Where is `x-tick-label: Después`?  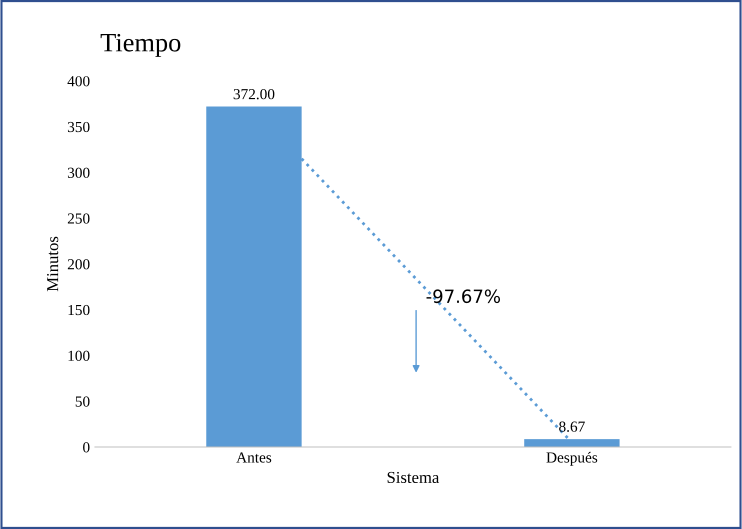 x-tick-label: Después is located at coordinates (572, 459).